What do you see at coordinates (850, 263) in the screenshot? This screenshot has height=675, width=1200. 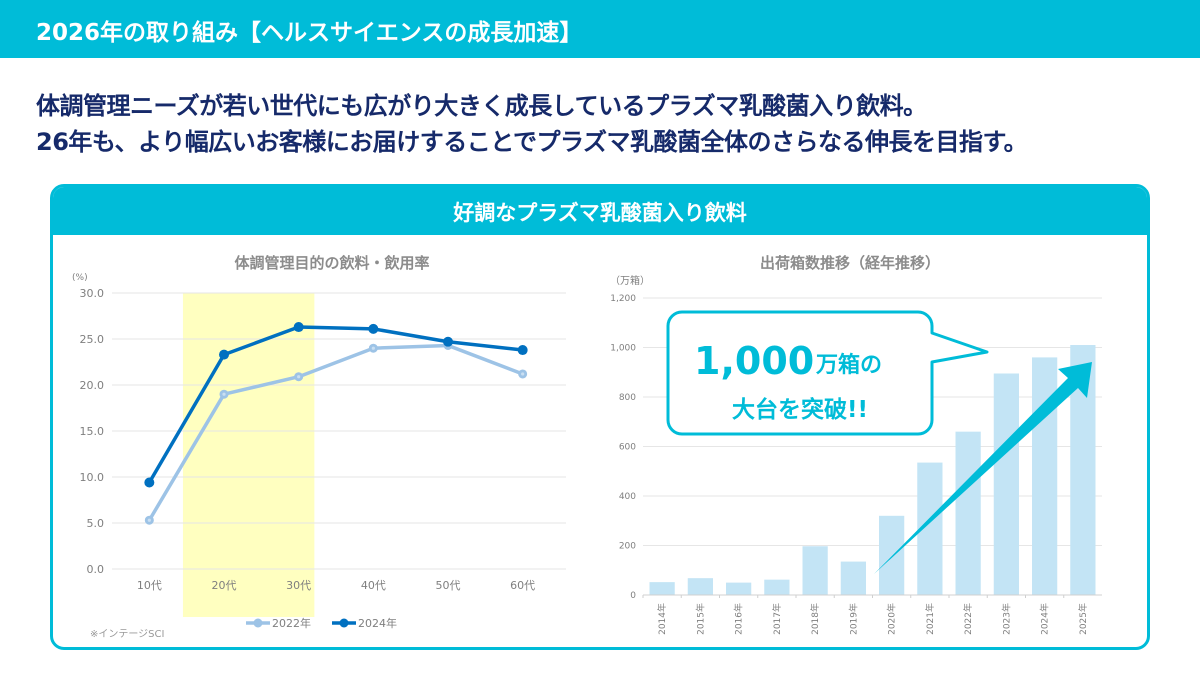 I see `bar-chart-title: 出荷箱数推移（経年推移）` at bounding box center [850, 263].